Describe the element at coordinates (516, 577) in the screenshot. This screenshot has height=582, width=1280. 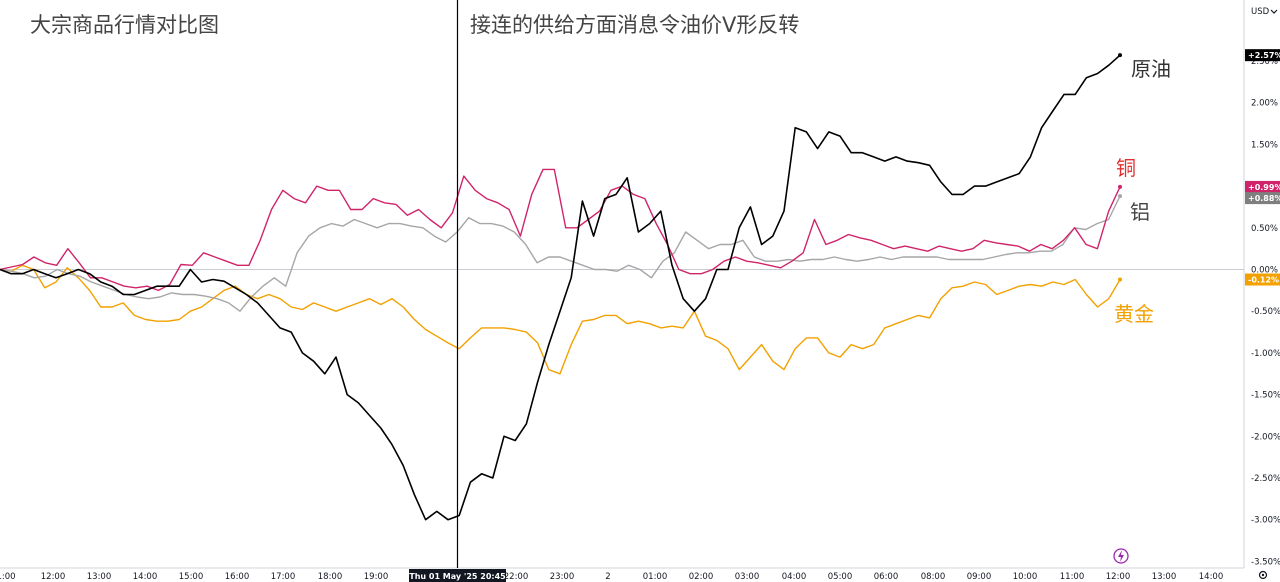
I see `x-tick-label: 22:00` at that location.